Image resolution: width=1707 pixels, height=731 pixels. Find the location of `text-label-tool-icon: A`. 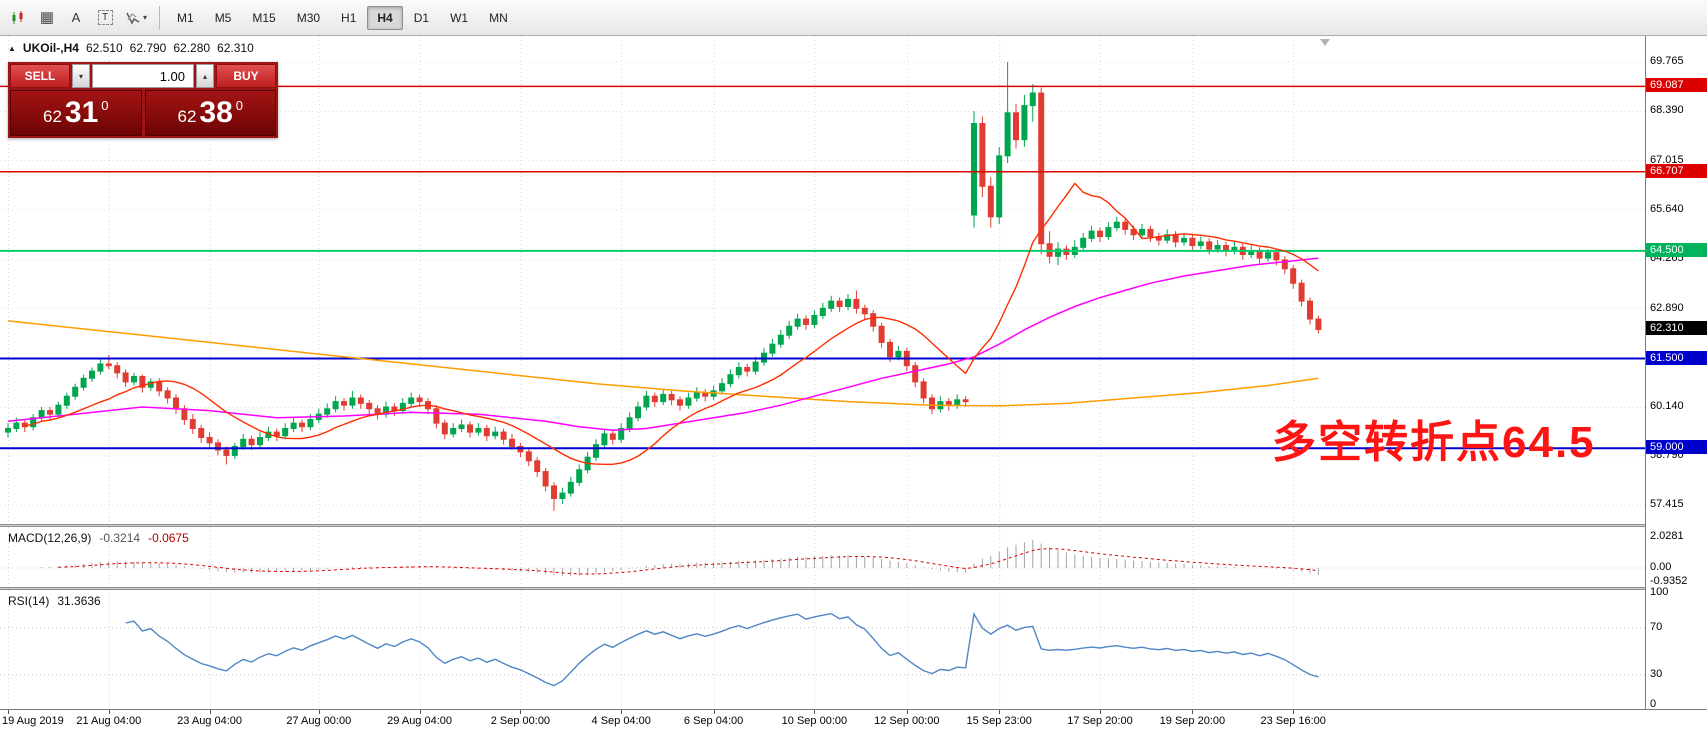

text-label-tool-icon: A is located at coordinates (76, 18).